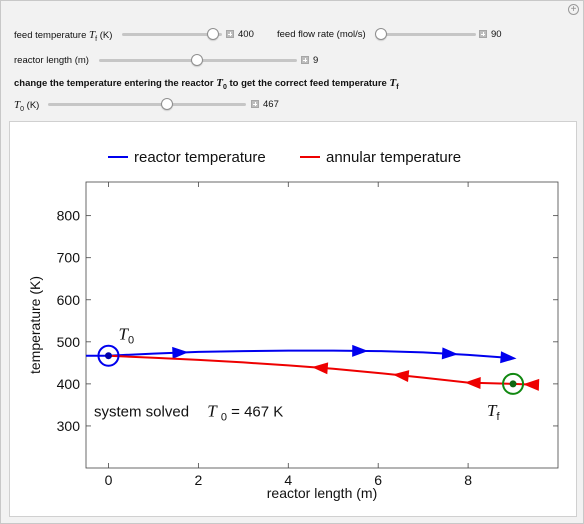  Describe the element at coordinates (92, 35) in the screenshot. I see `feed-temperature-symbol: T` at that location.